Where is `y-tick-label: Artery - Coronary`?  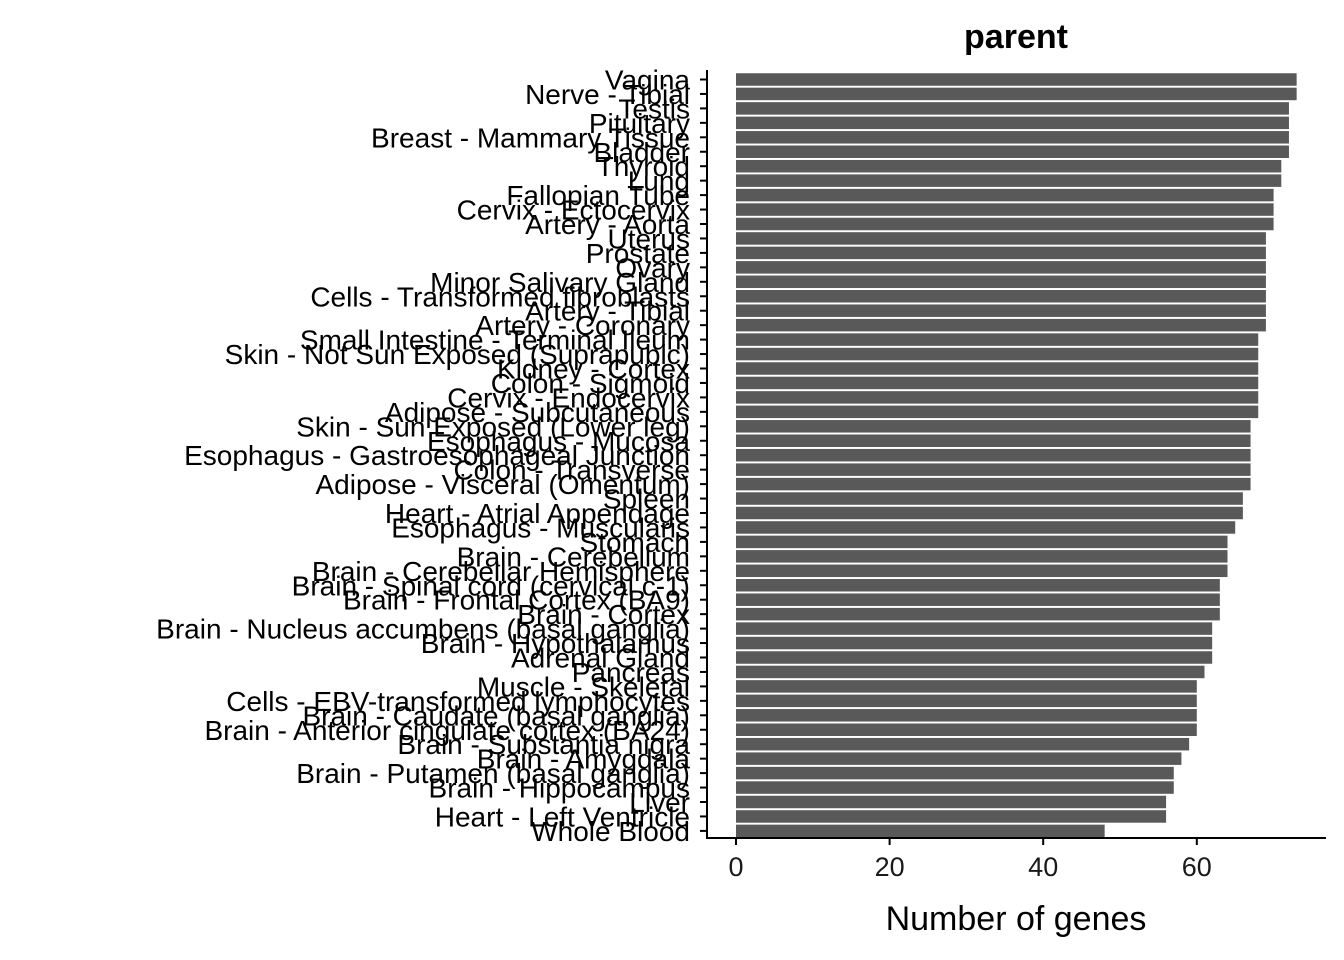 y-tick-label: Artery - Coronary is located at coordinates (582, 325).